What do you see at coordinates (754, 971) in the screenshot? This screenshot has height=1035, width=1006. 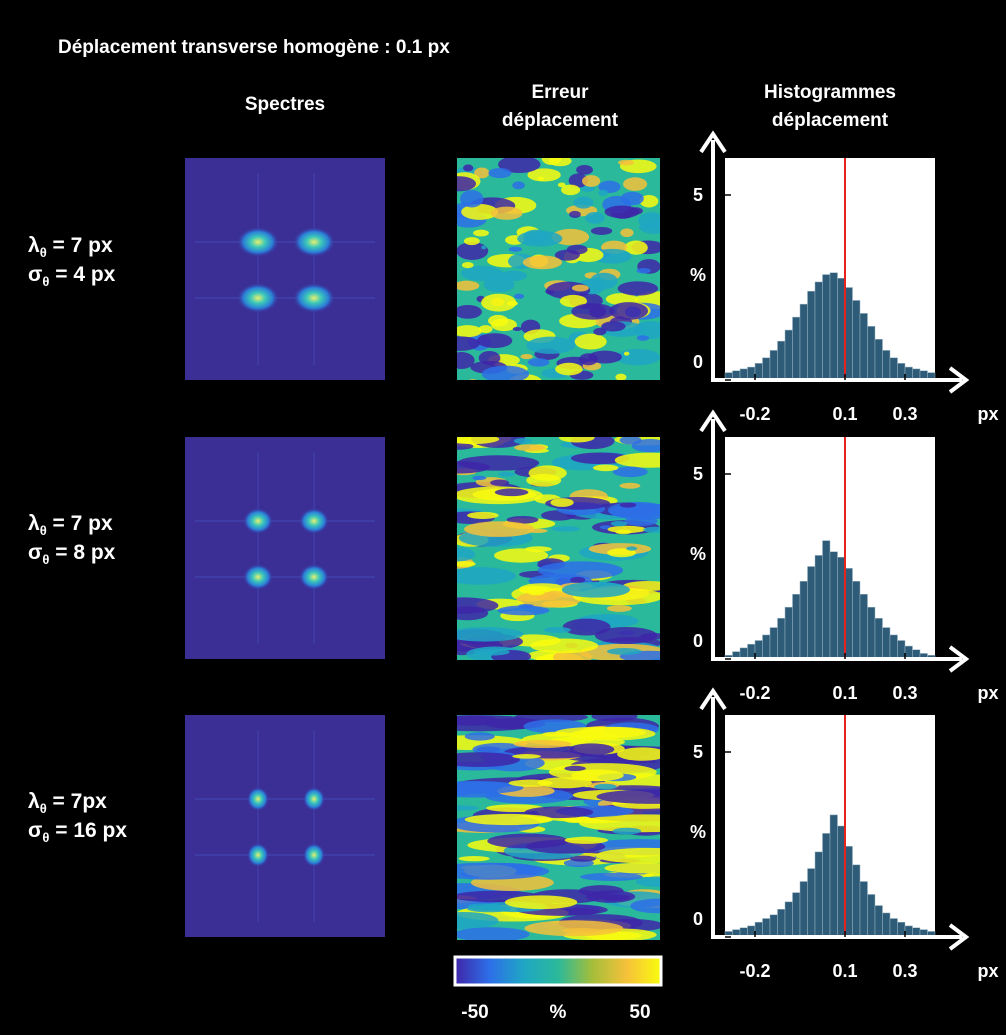 I see `x-tick-label: -0.2` at bounding box center [754, 971].